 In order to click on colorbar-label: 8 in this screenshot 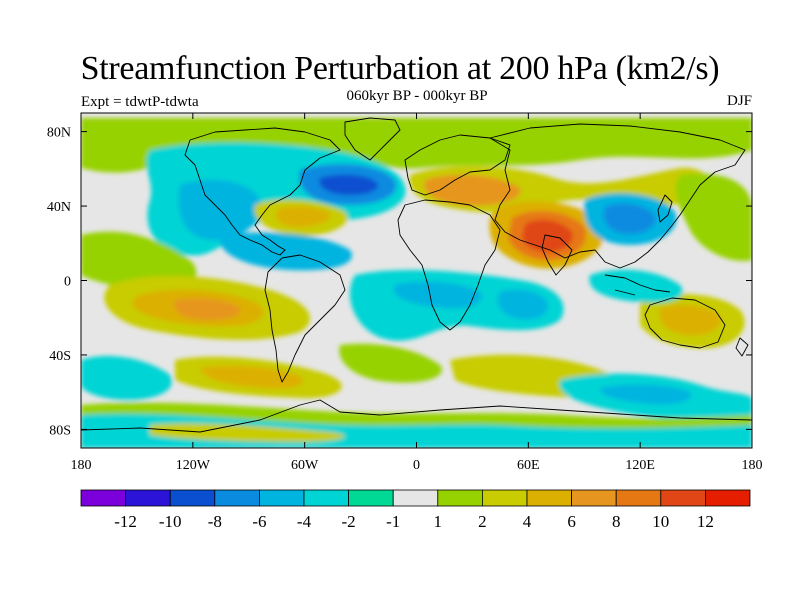, I will do `click(616, 521)`.